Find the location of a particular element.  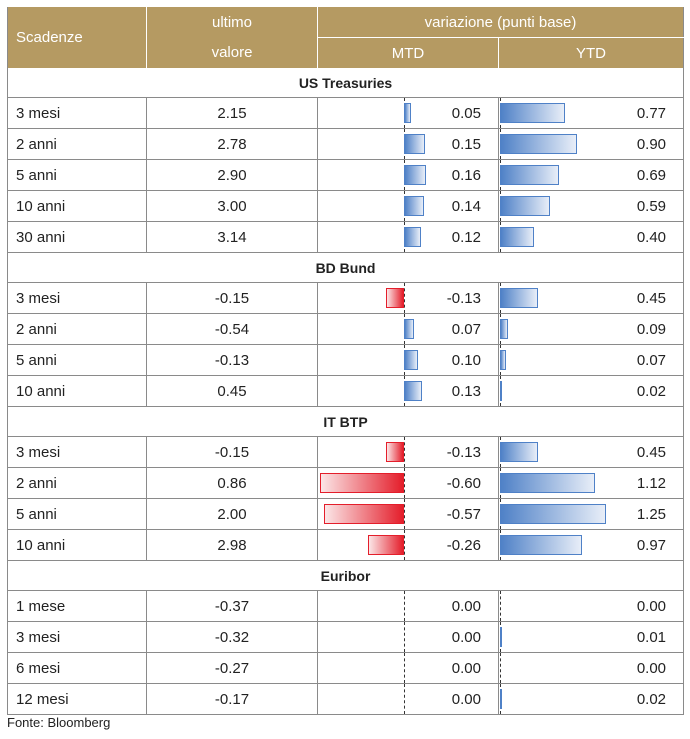

last-value: 2.78 is located at coordinates (232, 144).